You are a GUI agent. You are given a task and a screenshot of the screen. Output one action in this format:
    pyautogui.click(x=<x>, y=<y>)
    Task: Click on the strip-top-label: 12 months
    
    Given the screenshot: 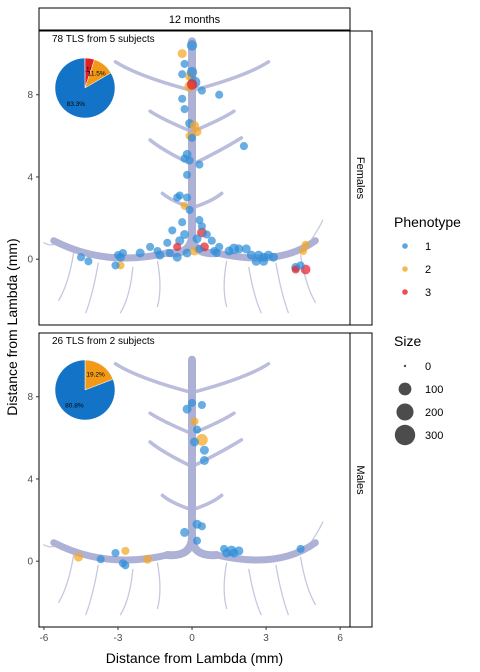 What is the action you would take?
    pyautogui.click(x=195, y=20)
    